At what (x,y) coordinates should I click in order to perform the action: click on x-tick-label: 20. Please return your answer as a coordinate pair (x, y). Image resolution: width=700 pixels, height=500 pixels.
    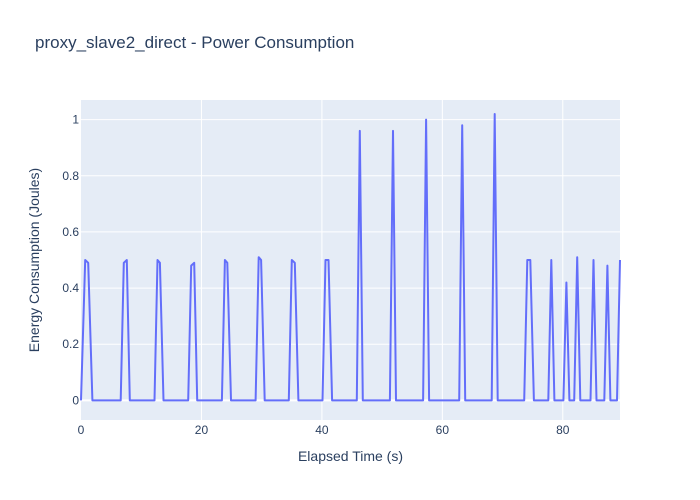
    Looking at the image, I should click on (202, 430).